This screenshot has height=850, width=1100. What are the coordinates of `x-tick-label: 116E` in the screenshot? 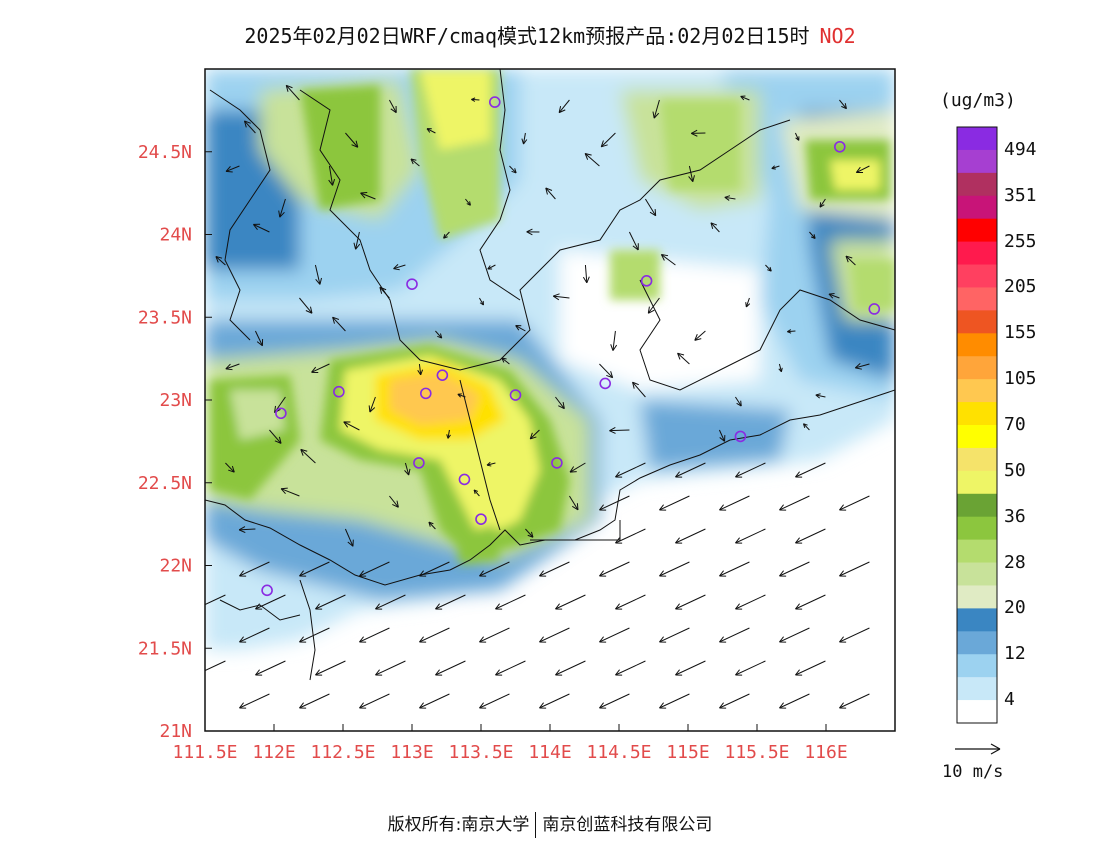 It's located at (825, 752).